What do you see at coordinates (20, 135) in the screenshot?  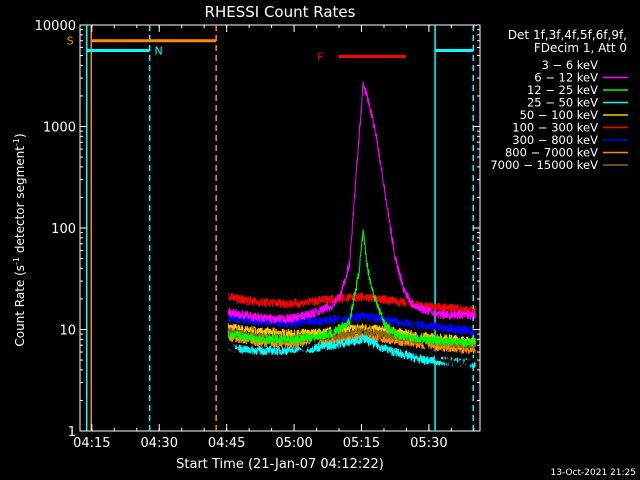 I see `y-axis-label-end: )` at bounding box center [20, 135].